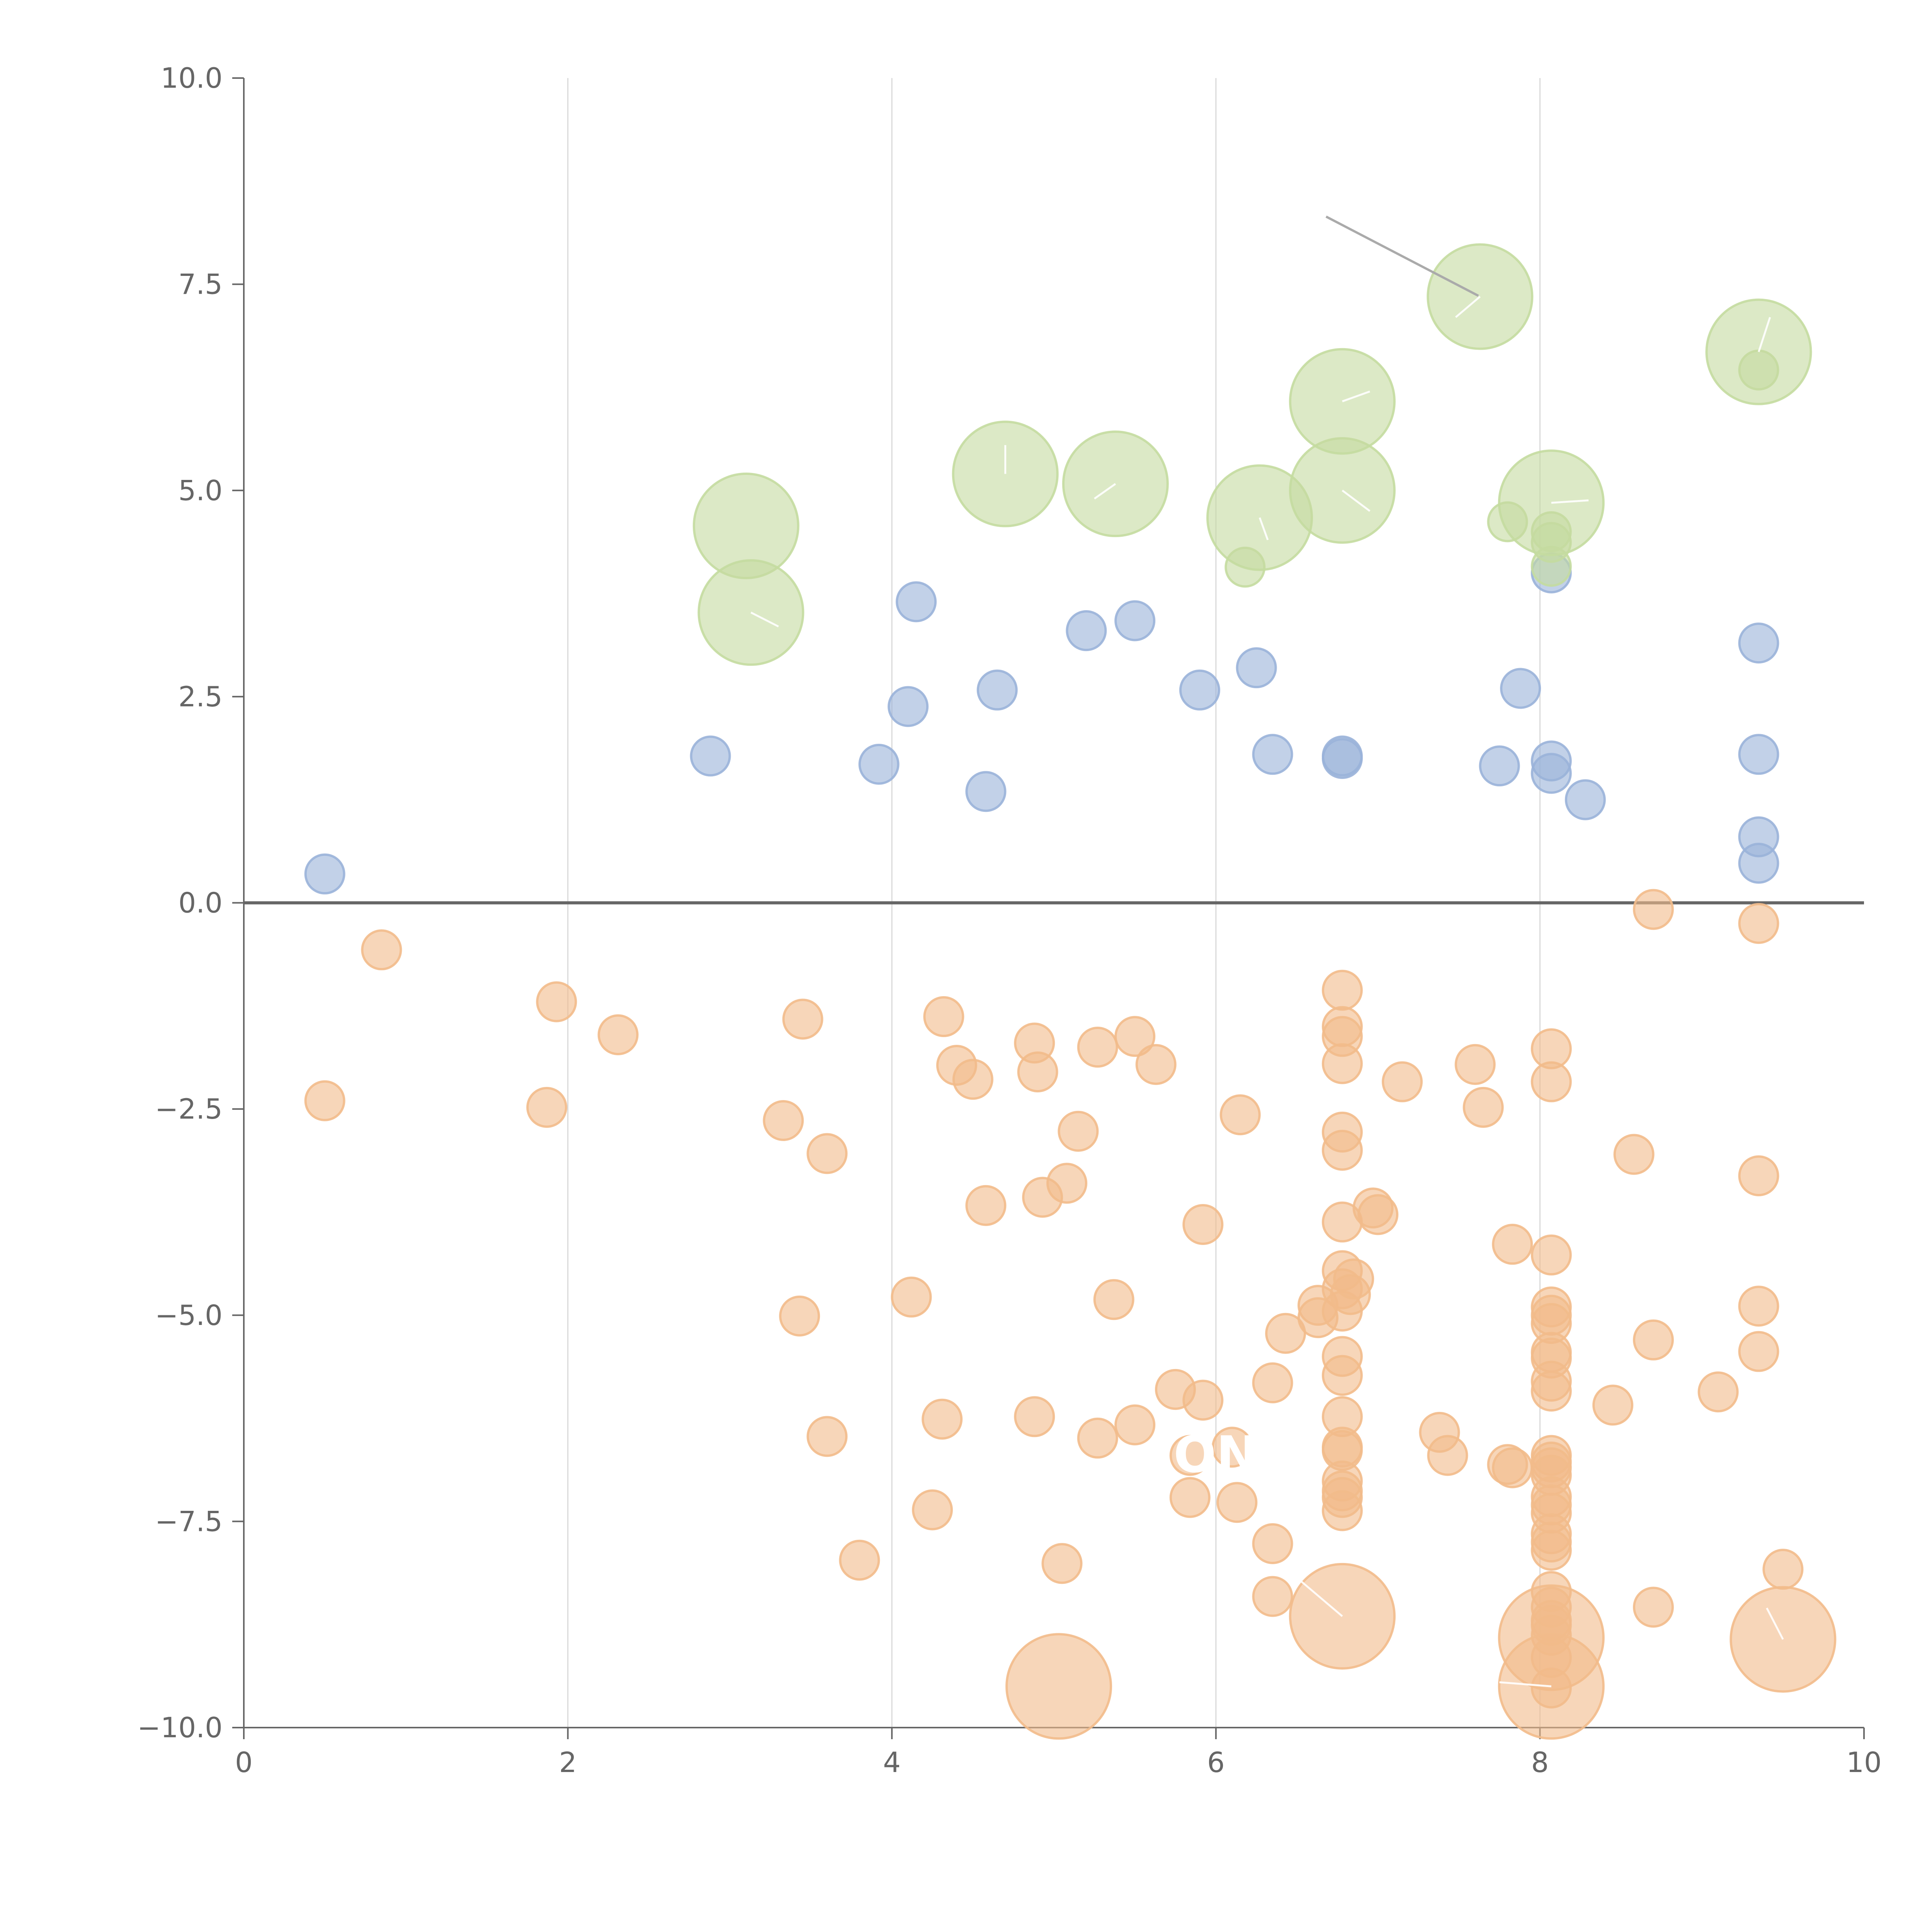 The image size is (1932, 1932). I want to click on y-tick-label: −10.0, so click(180, 1728).